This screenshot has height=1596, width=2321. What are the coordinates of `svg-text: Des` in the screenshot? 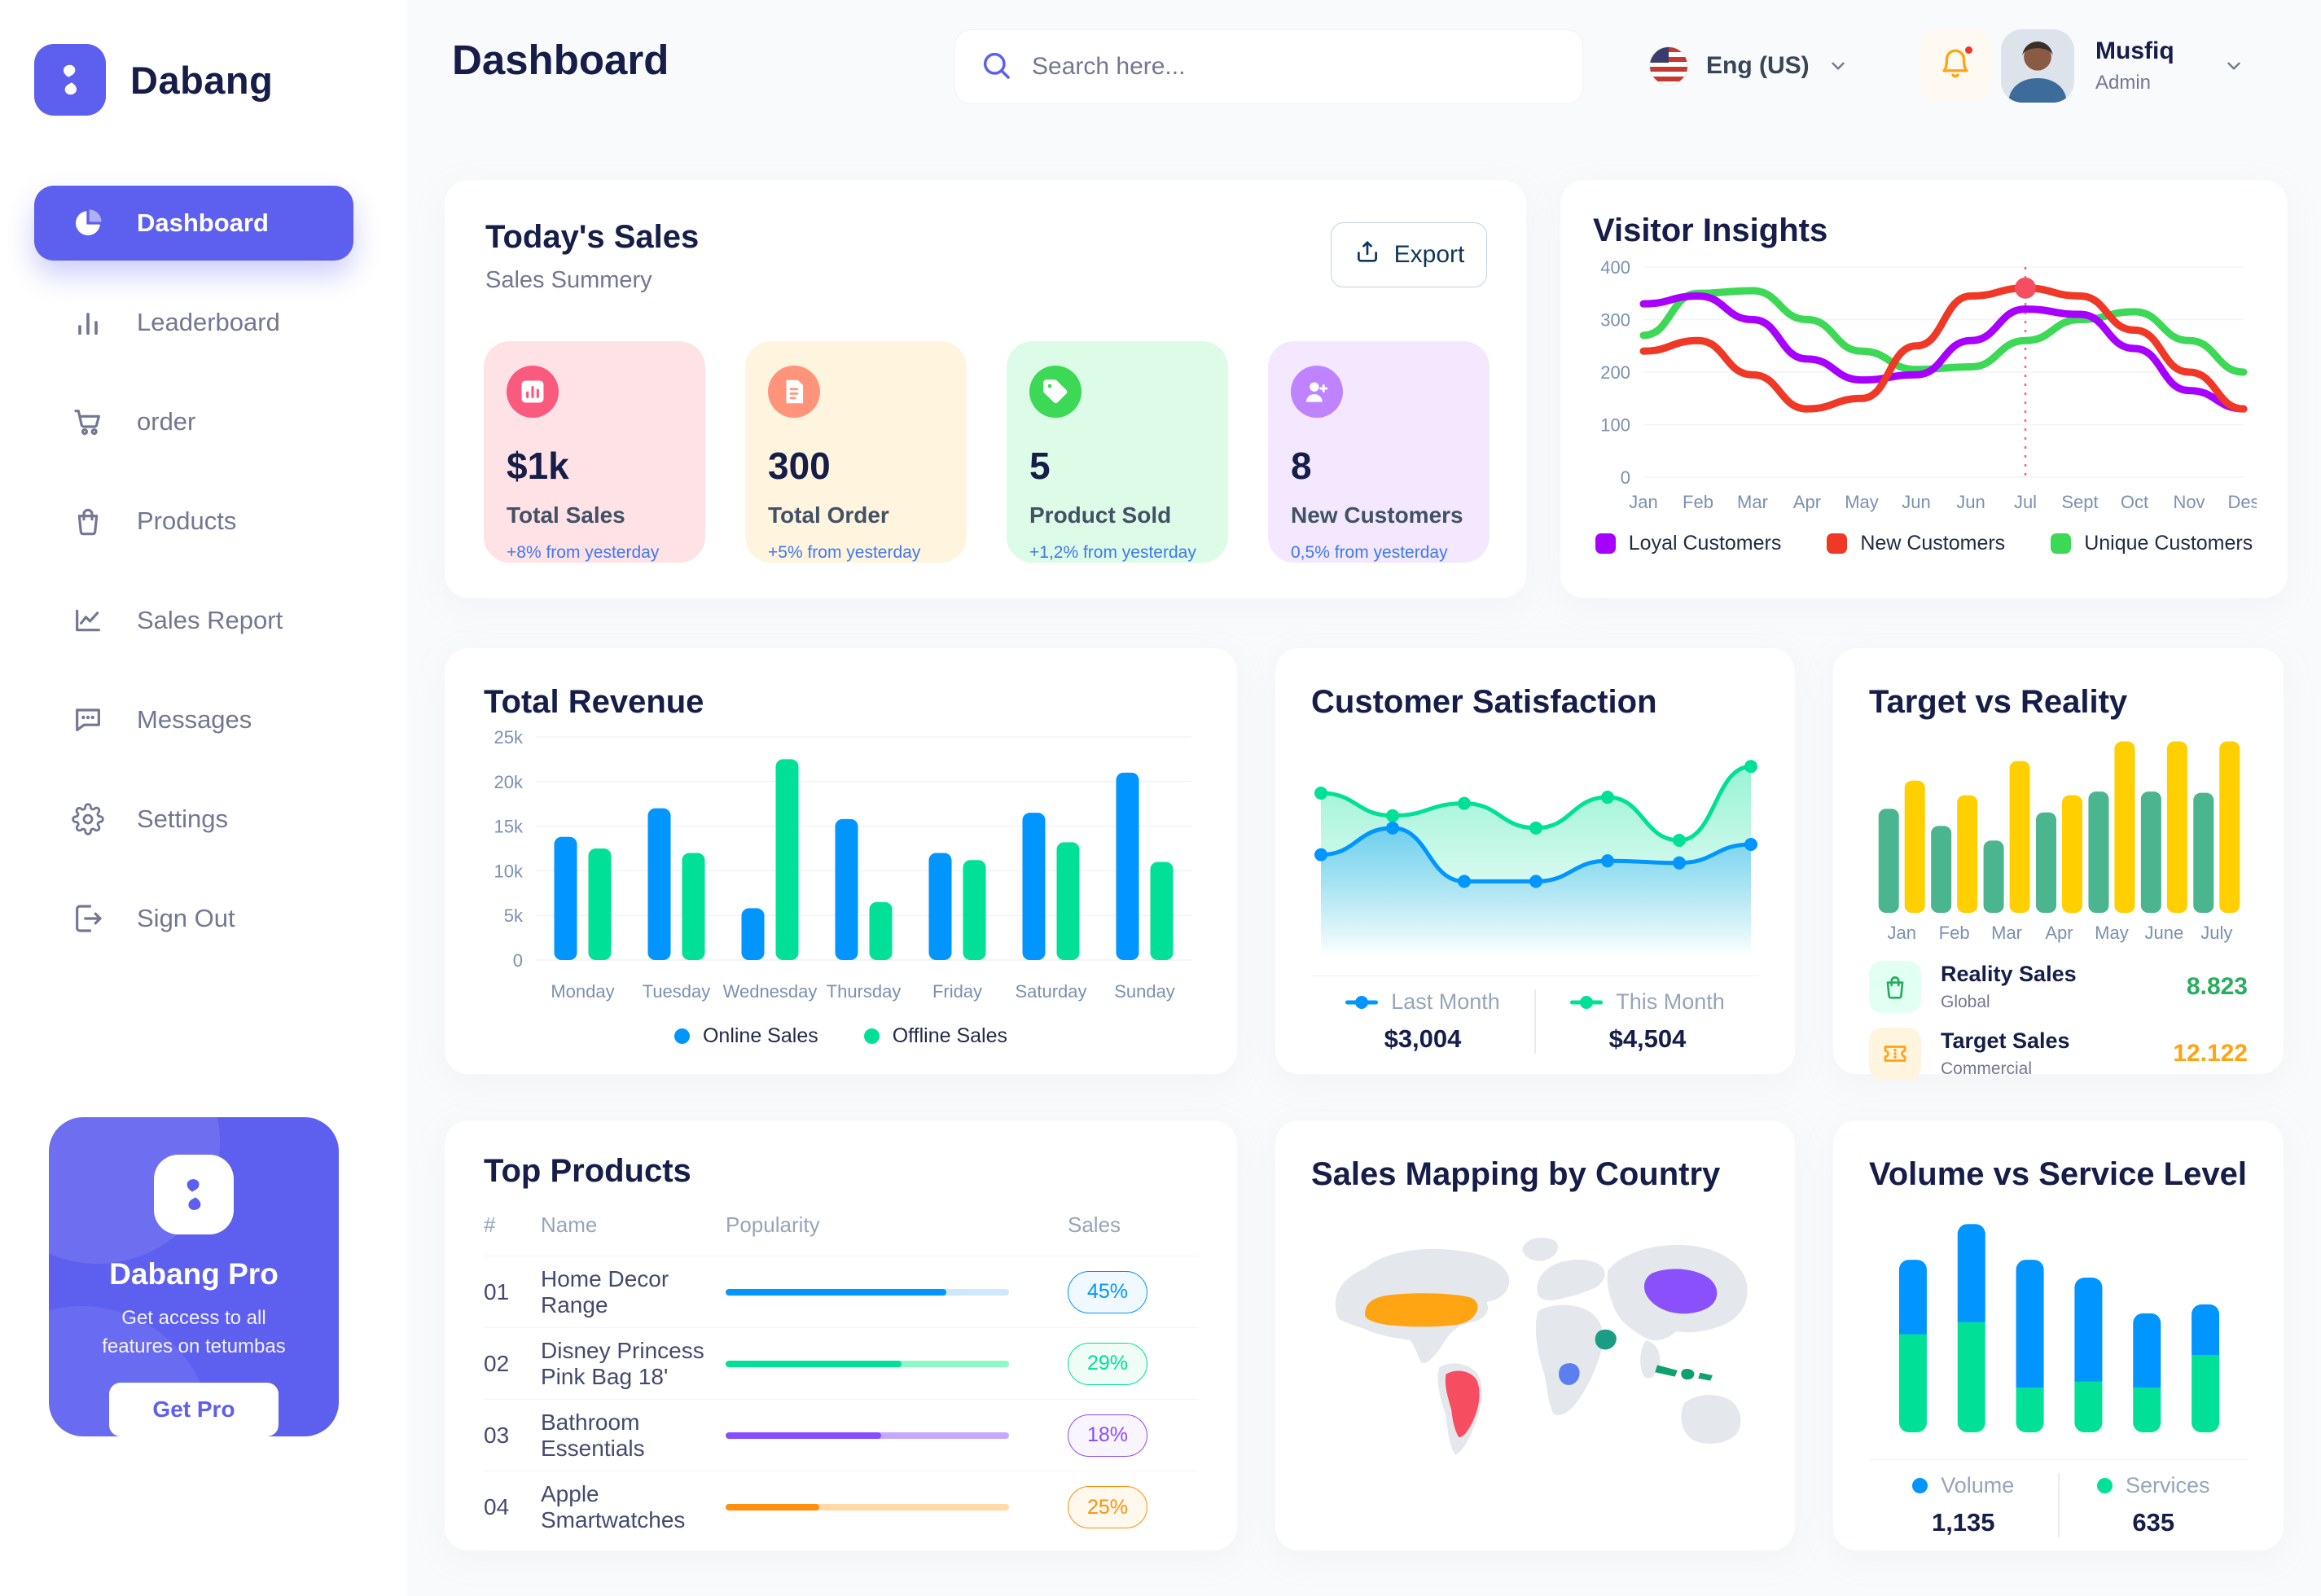 It's located at (2242, 502).